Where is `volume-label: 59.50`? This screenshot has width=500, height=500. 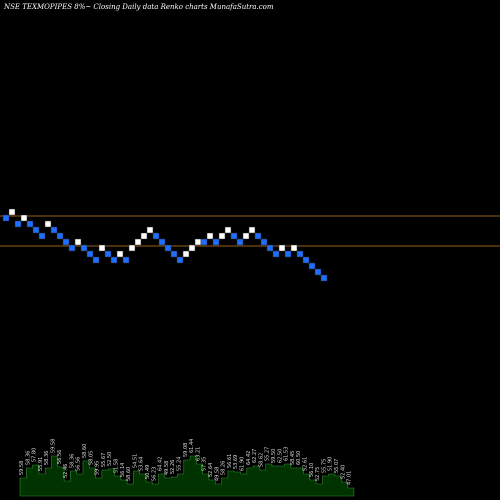
volume-label: 59.50 is located at coordinates (274, 456).